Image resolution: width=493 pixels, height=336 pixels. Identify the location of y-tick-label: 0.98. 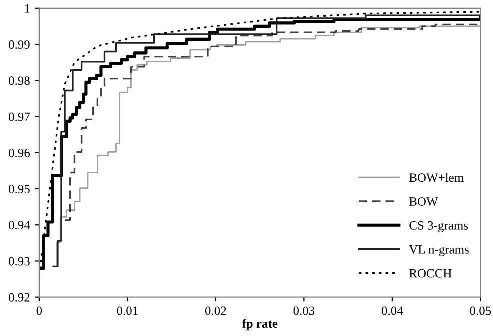
(19, 81).